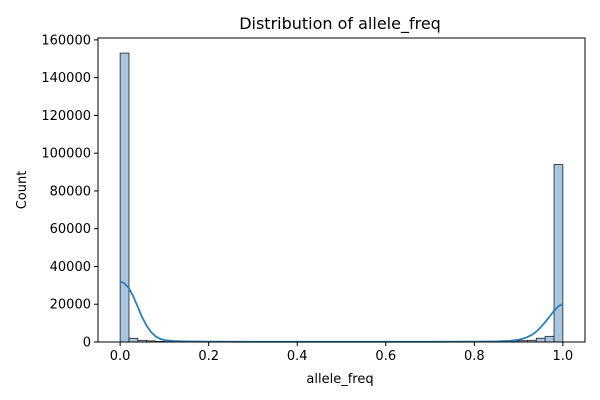 The image size is (600, 400). What do you see at coordinates (474, 356) in the screenshot?
I see `x-tick-label: 0.8` at bounding box center [474, 356].